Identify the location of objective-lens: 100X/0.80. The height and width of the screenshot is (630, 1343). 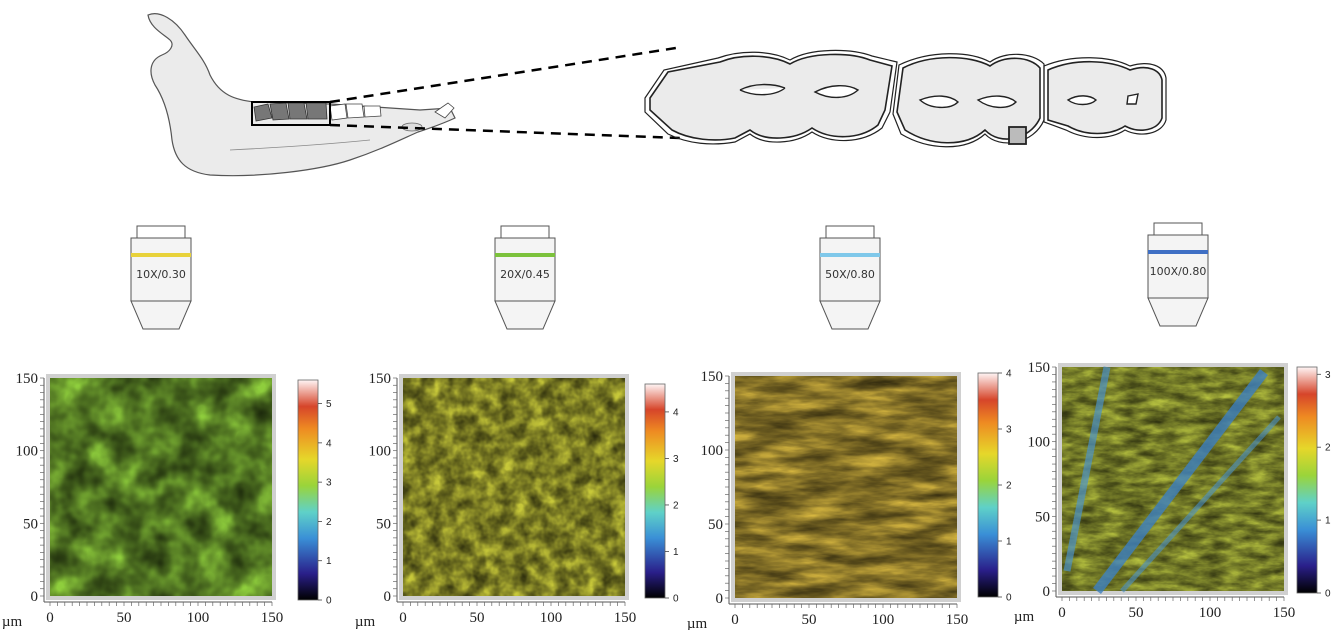
(1178, 275).